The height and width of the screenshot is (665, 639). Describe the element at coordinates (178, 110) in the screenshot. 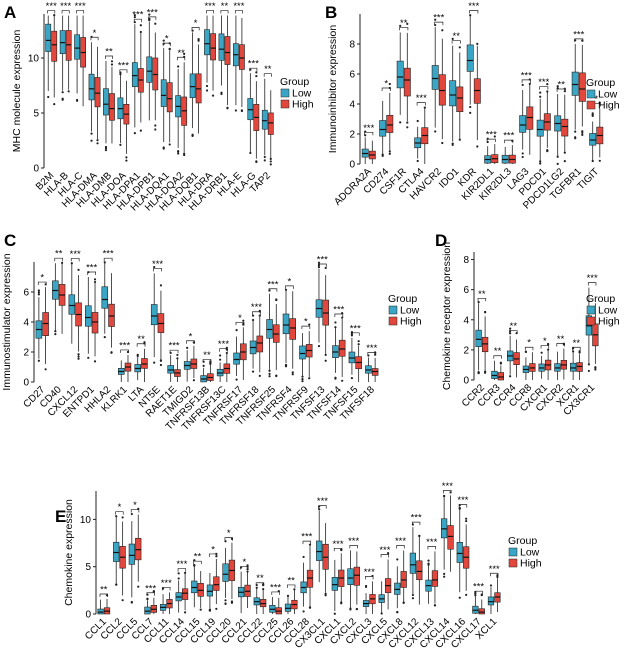

I see `box-low-HLA-DQA2` at that location.